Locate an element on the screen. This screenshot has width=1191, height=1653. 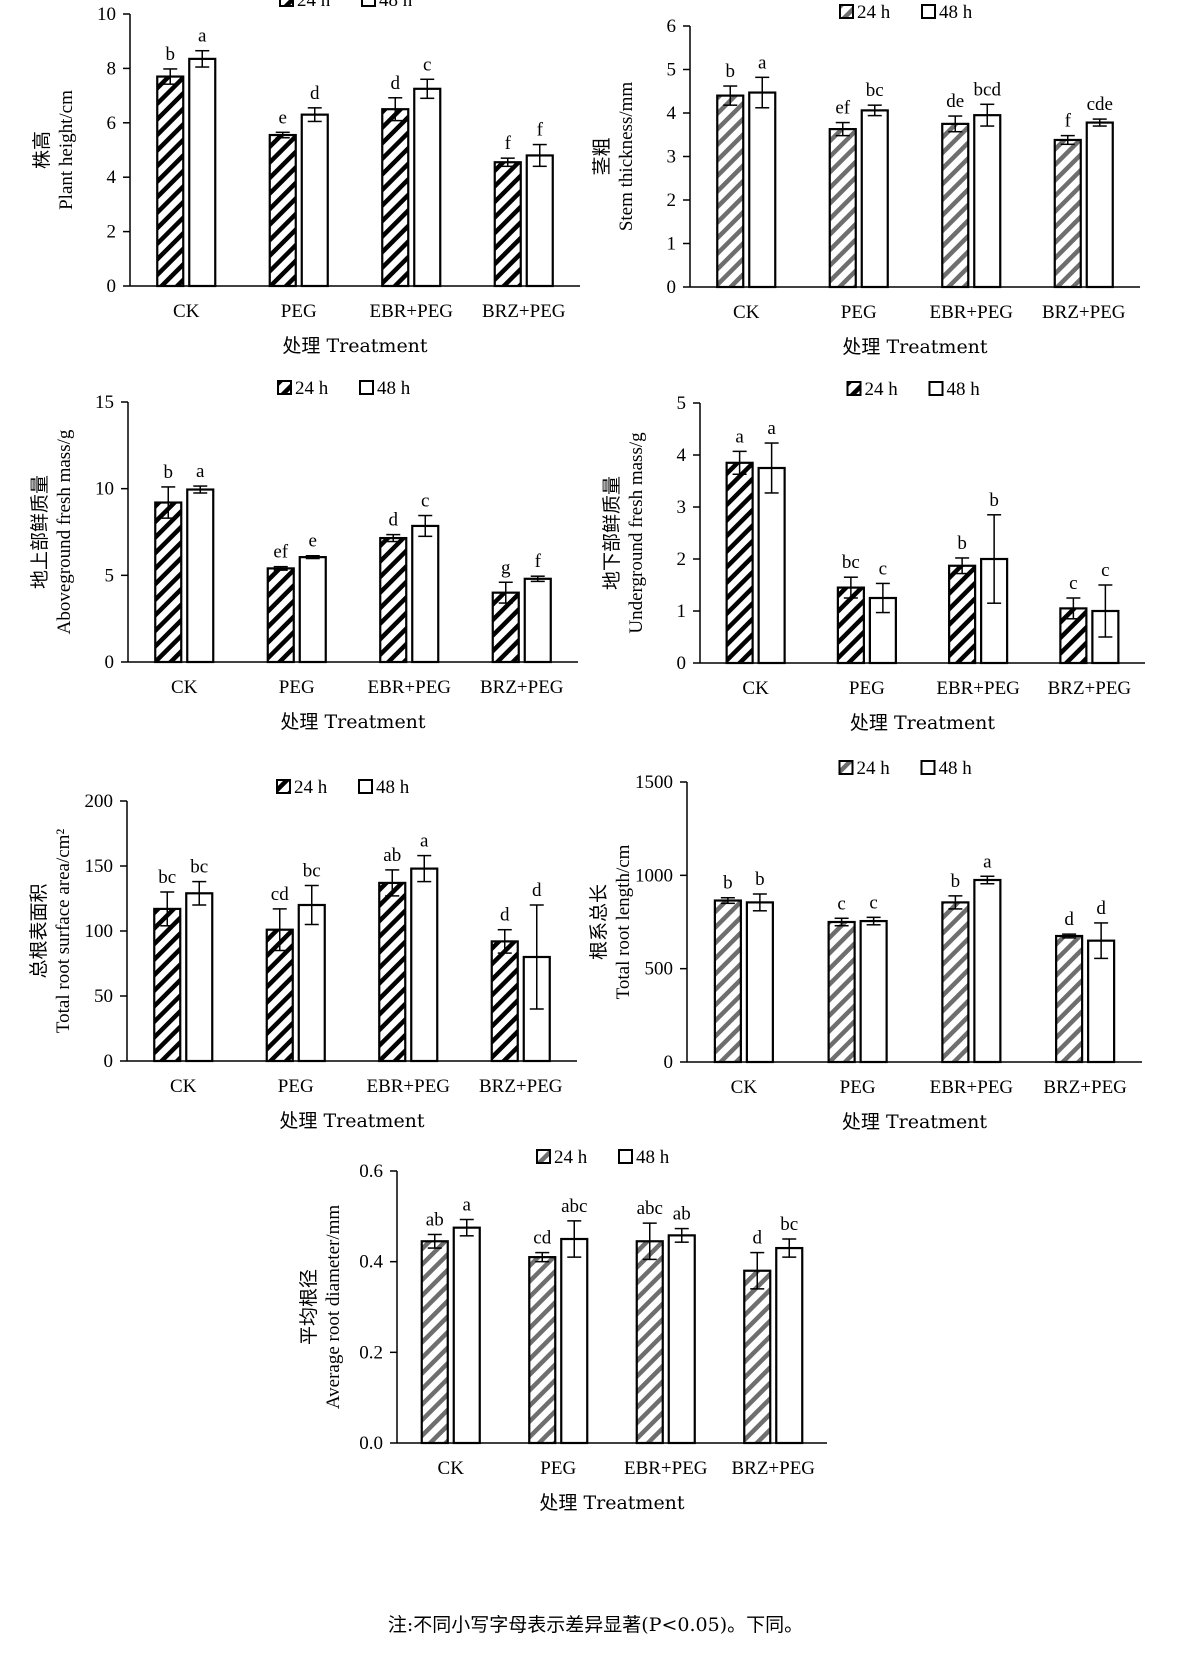
y-tick-label: 6 is located at coordinates (112, 123).